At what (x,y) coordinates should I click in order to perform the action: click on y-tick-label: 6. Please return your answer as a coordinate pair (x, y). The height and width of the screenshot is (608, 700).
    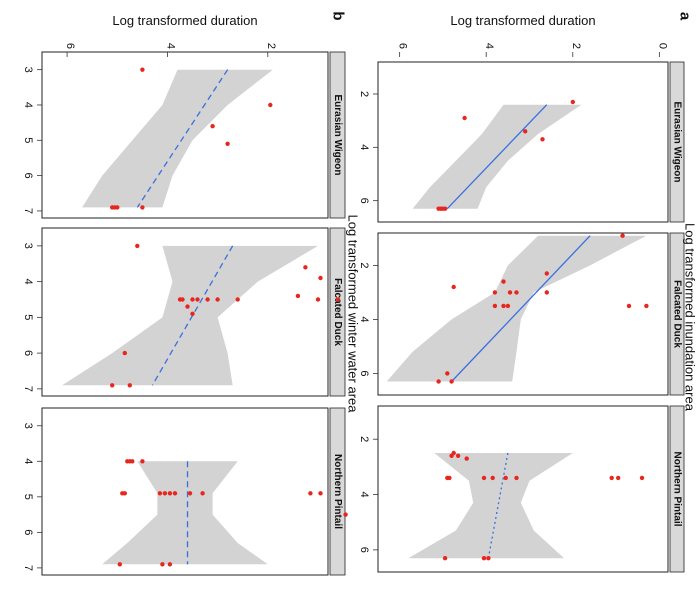
    Looking at the image, I should click on (403, 46).